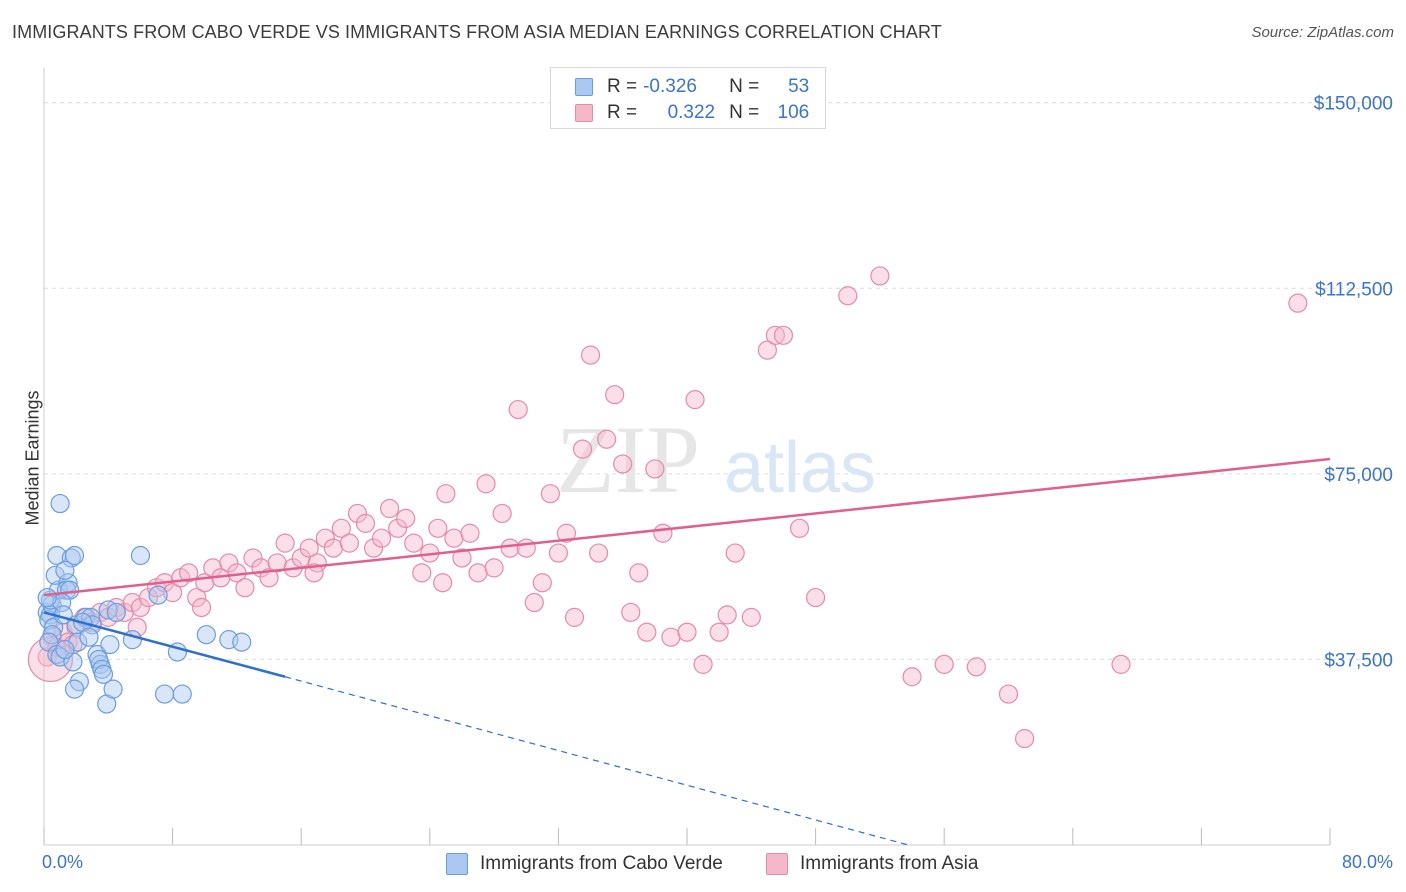 The width and height of the screenshot is (1406, 892). What do you see at coordinates (889, 863) in the screenshot?
I see `bottom-legend-label: Immigrants from Asia` at bounding box center [889, 863].